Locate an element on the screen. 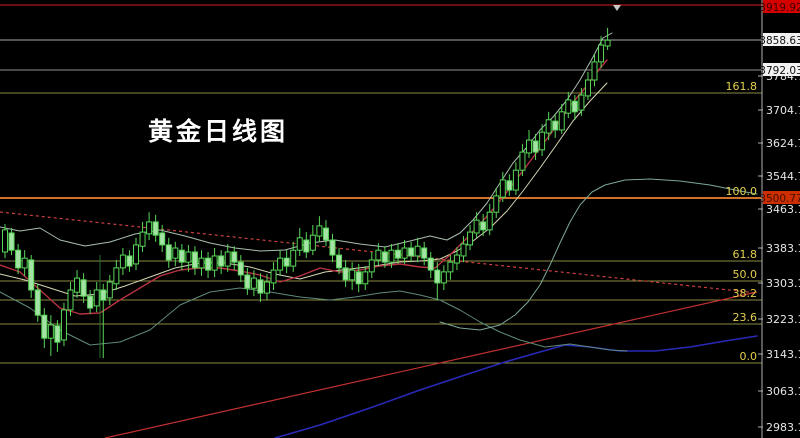 Image resolution: width=800 pixels, height=438 pixels. lower-band-teal is located at coordinates (314, 319).